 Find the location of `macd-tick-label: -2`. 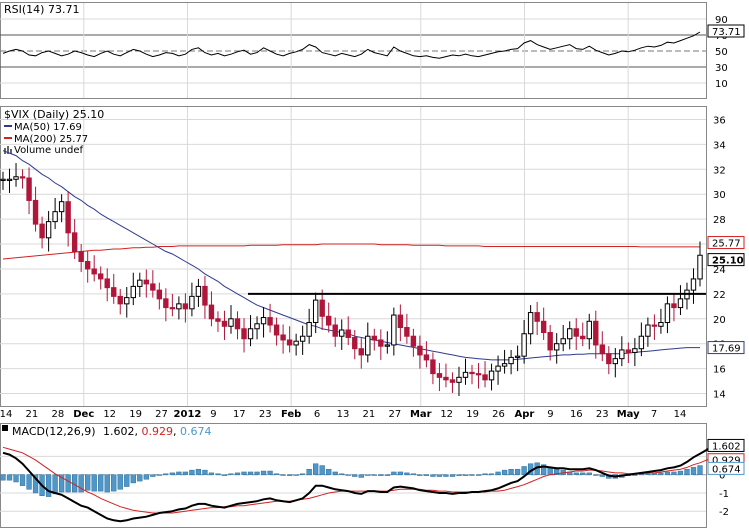

macd-tick-label: -2 is located at coordinates (724, 512).